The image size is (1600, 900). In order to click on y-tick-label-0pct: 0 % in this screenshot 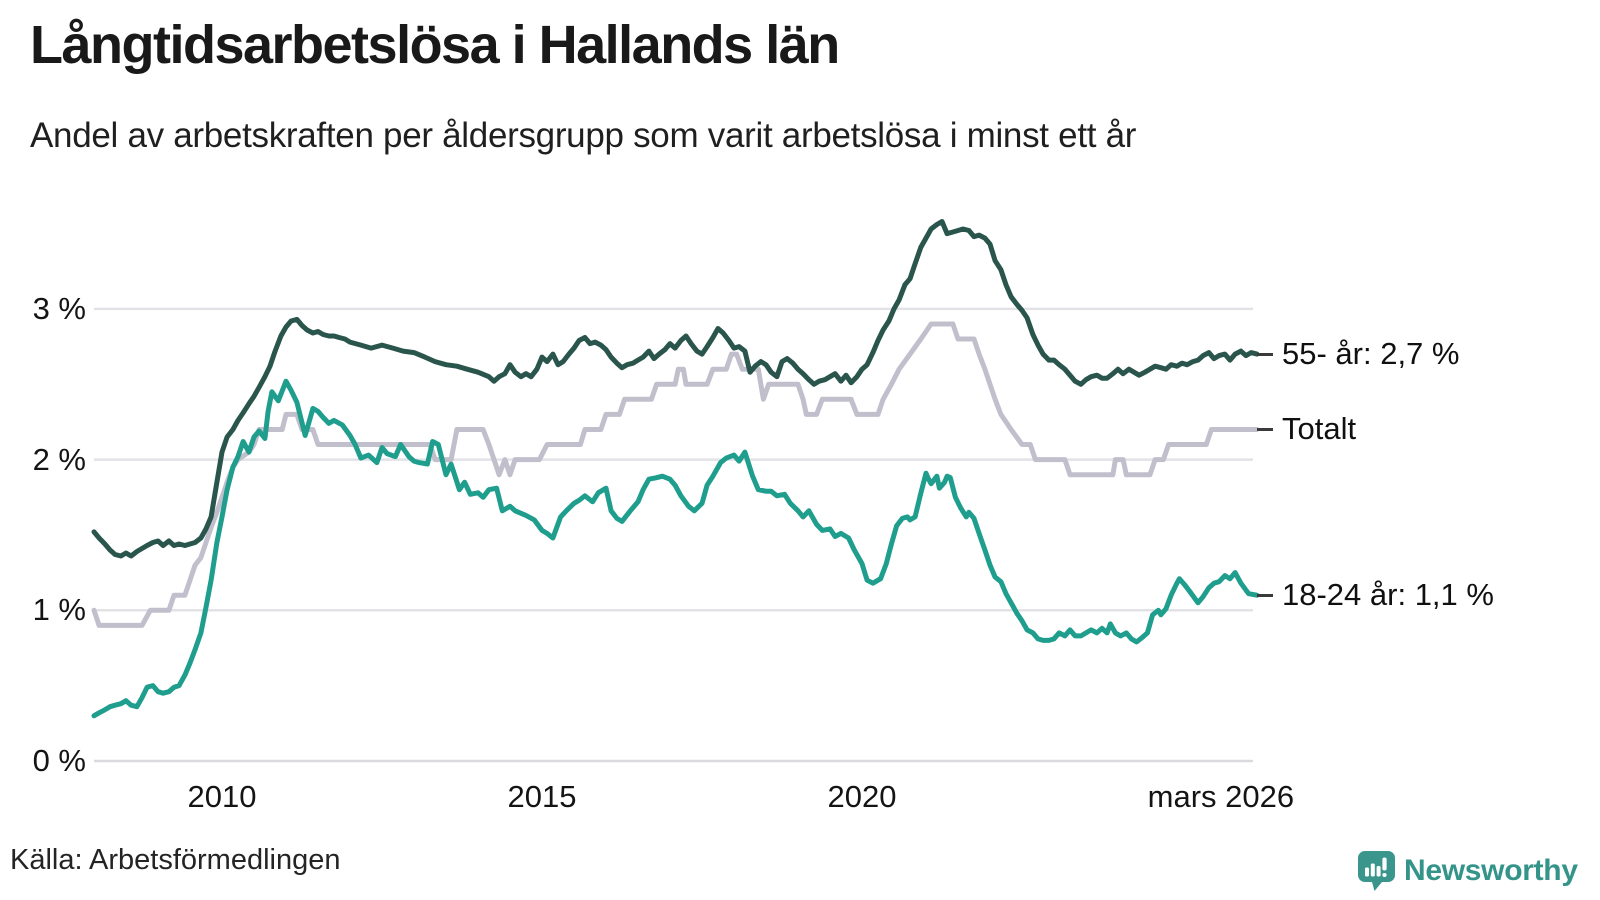, I will do `click(59, 760)`.